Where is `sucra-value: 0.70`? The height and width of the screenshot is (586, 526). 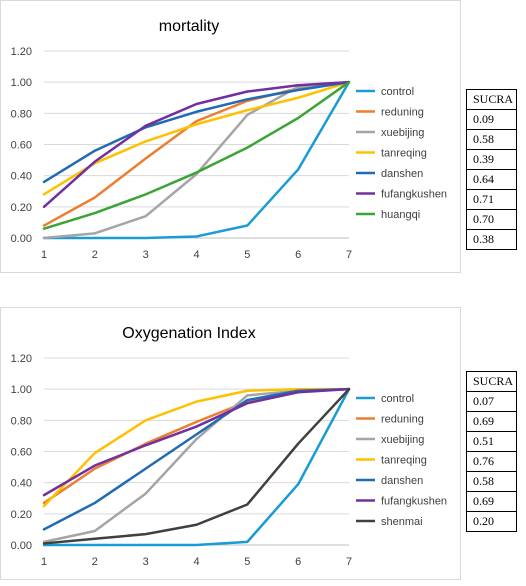 sucra-value: 0.70 is located at coordinates (491, 219).